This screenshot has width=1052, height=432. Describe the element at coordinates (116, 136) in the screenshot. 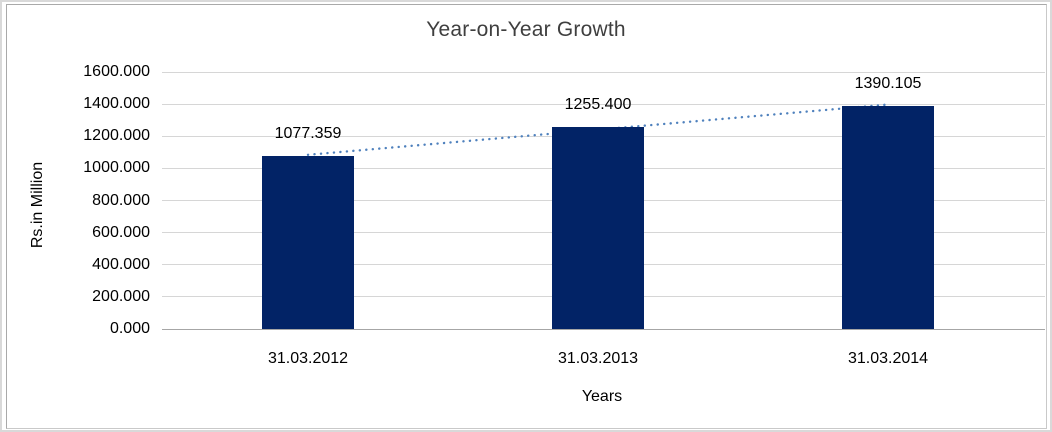

I see `y-tick-label: 1200.000` at that location.